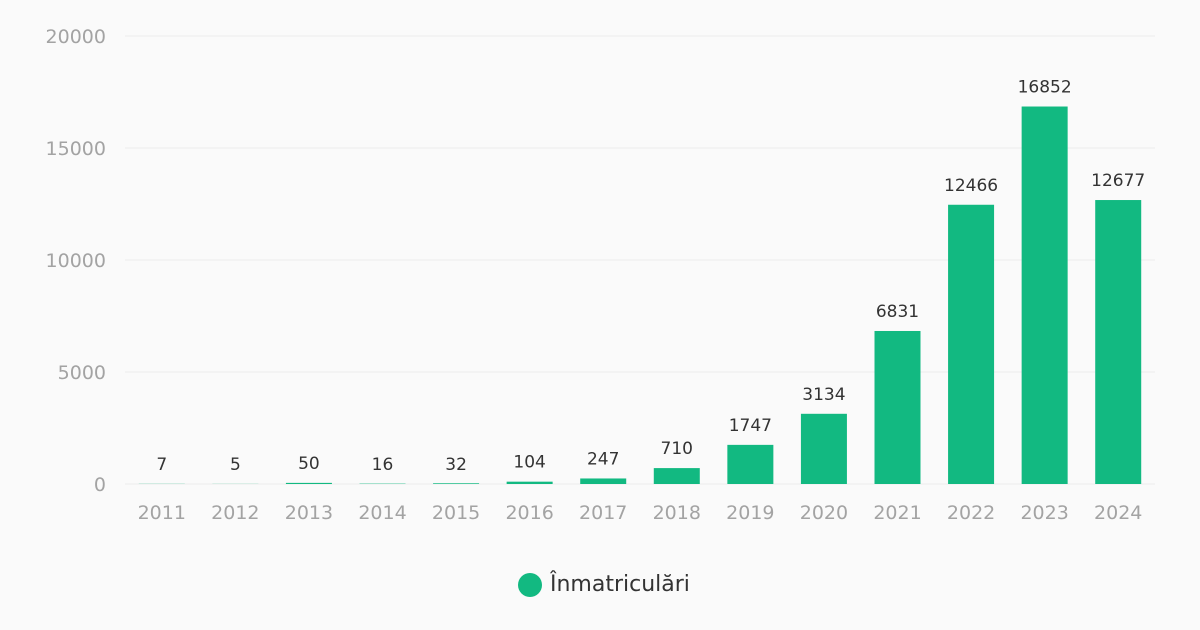 This screenshot has width=1200, height=630. What do you see at coordinates (971, 186) in the screenshot?
I see `data-label: 12466` at bounding box center [971, 186].